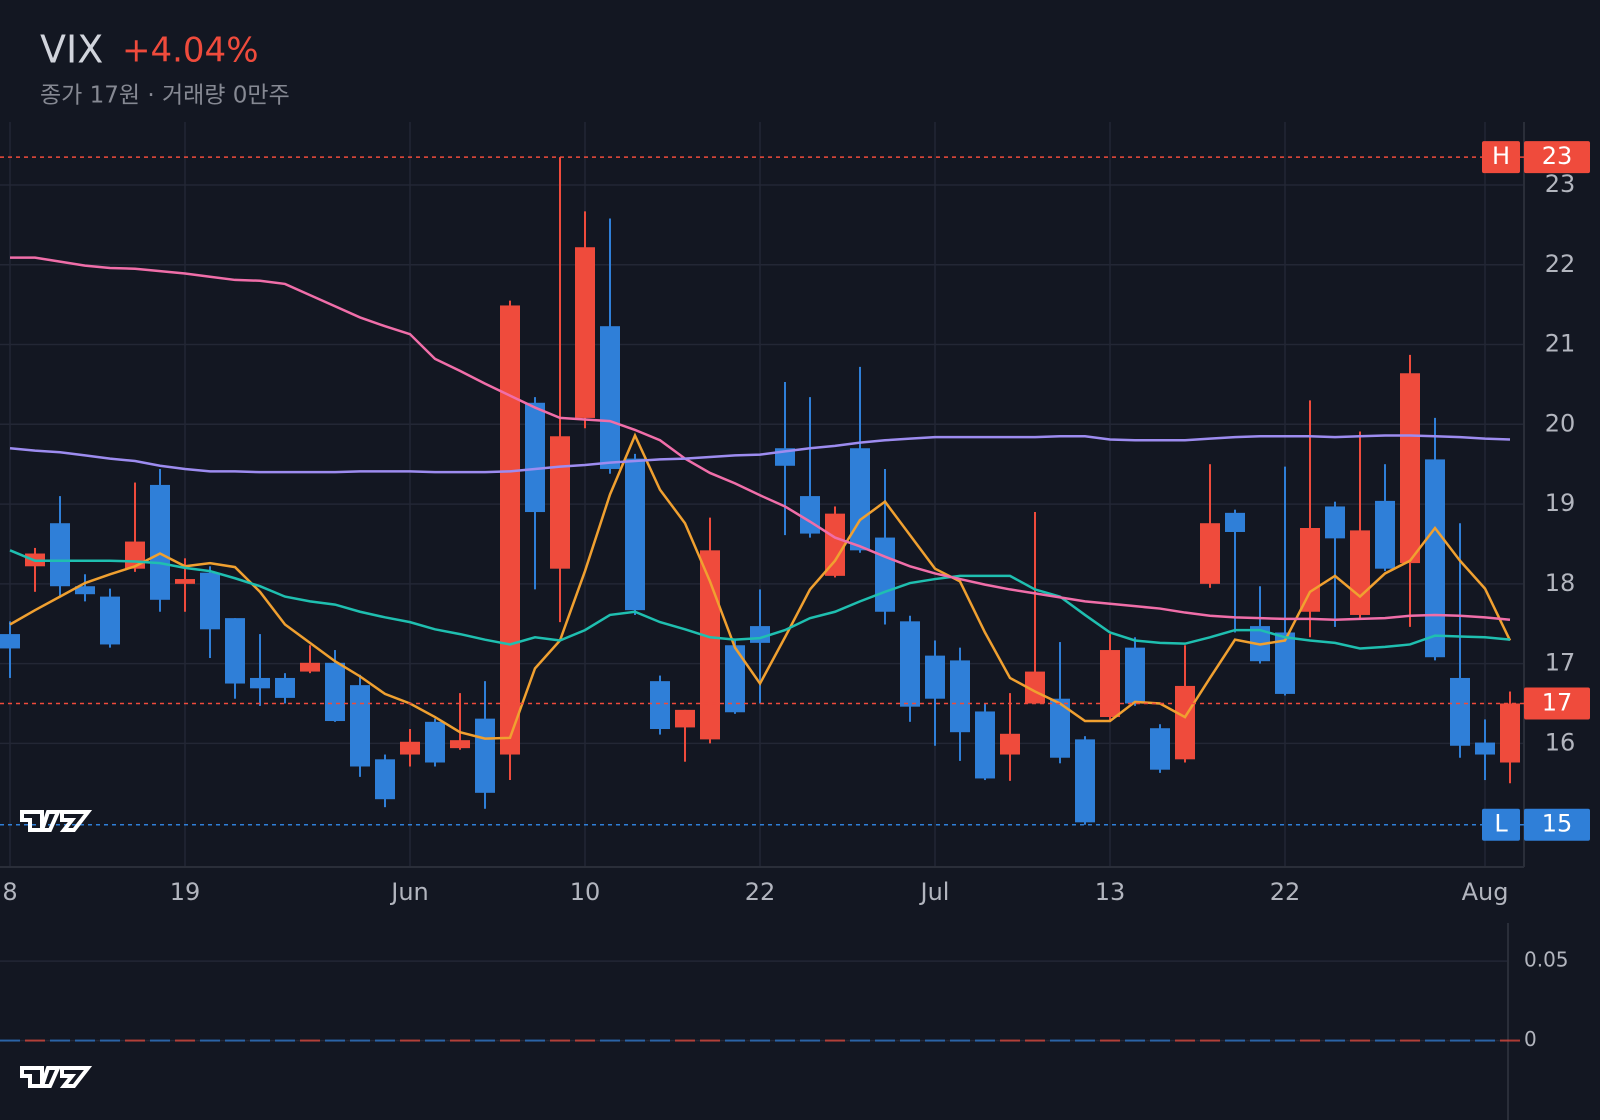 The height and width of the screenshot is (1120, 1600). What do you see at coordinates (1560, 184) in the screenshot?
I see `y-tick-label: 23` at bounding box center [1560, 184].